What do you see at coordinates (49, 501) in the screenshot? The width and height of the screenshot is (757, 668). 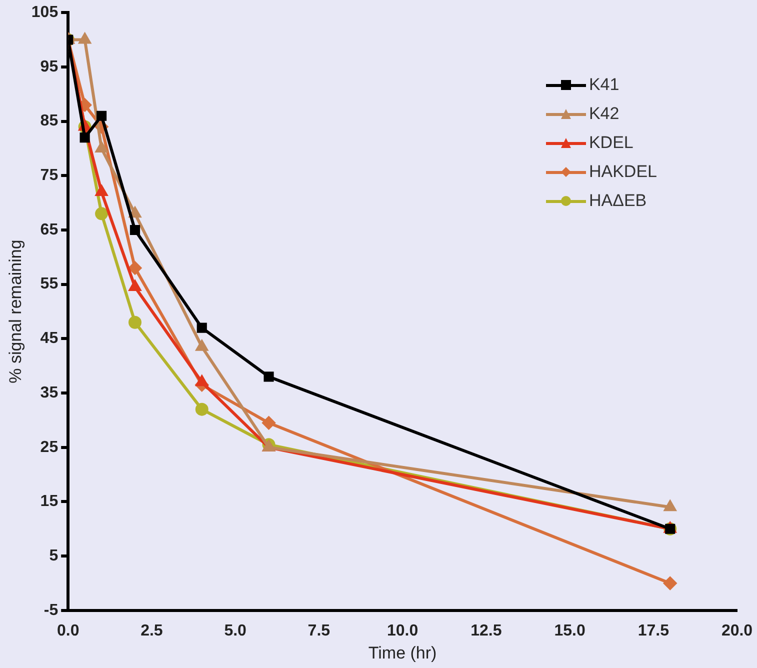 I see `y-tick-label: 15` at bounding box center [49, 501].